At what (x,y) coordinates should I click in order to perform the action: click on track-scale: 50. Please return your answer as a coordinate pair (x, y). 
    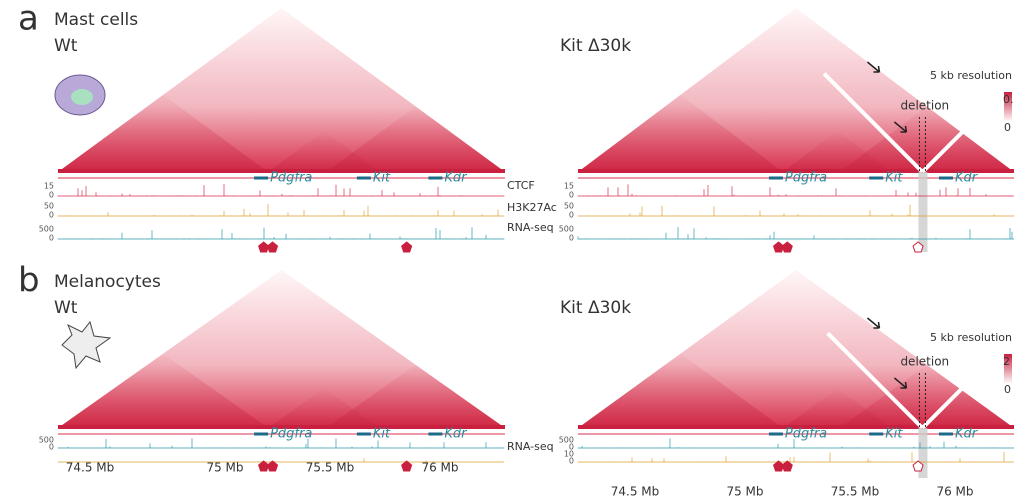
    Looking at the image, I should click on (569, 206).